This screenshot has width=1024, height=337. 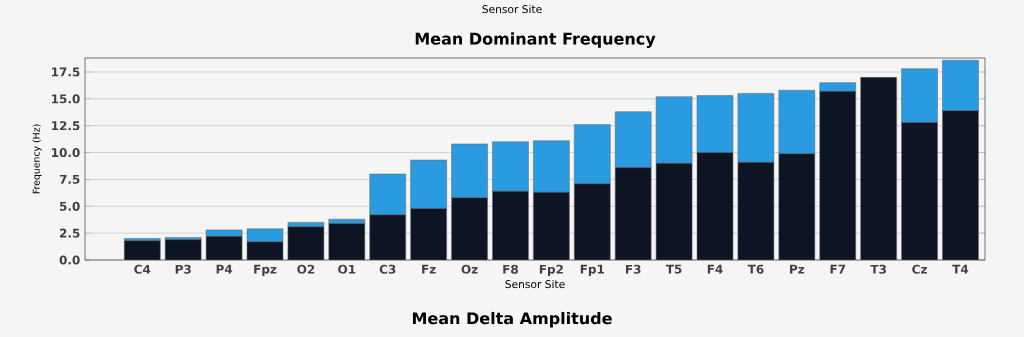 I want to click on x-tick-label: F7, so click(x=838, y=269).